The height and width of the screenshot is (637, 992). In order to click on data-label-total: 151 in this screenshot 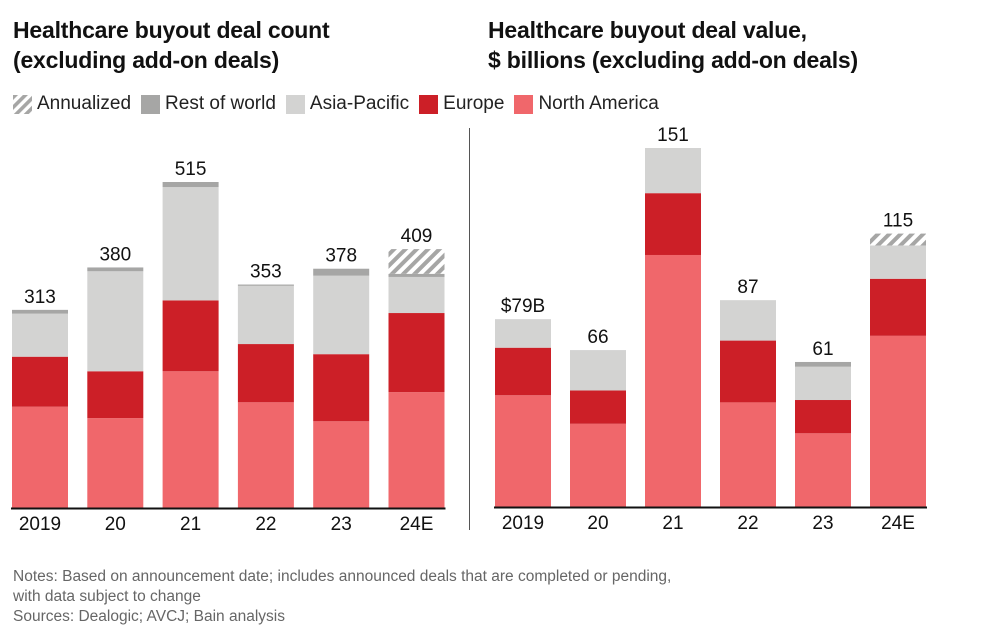, I will do `click(673, 135)`.